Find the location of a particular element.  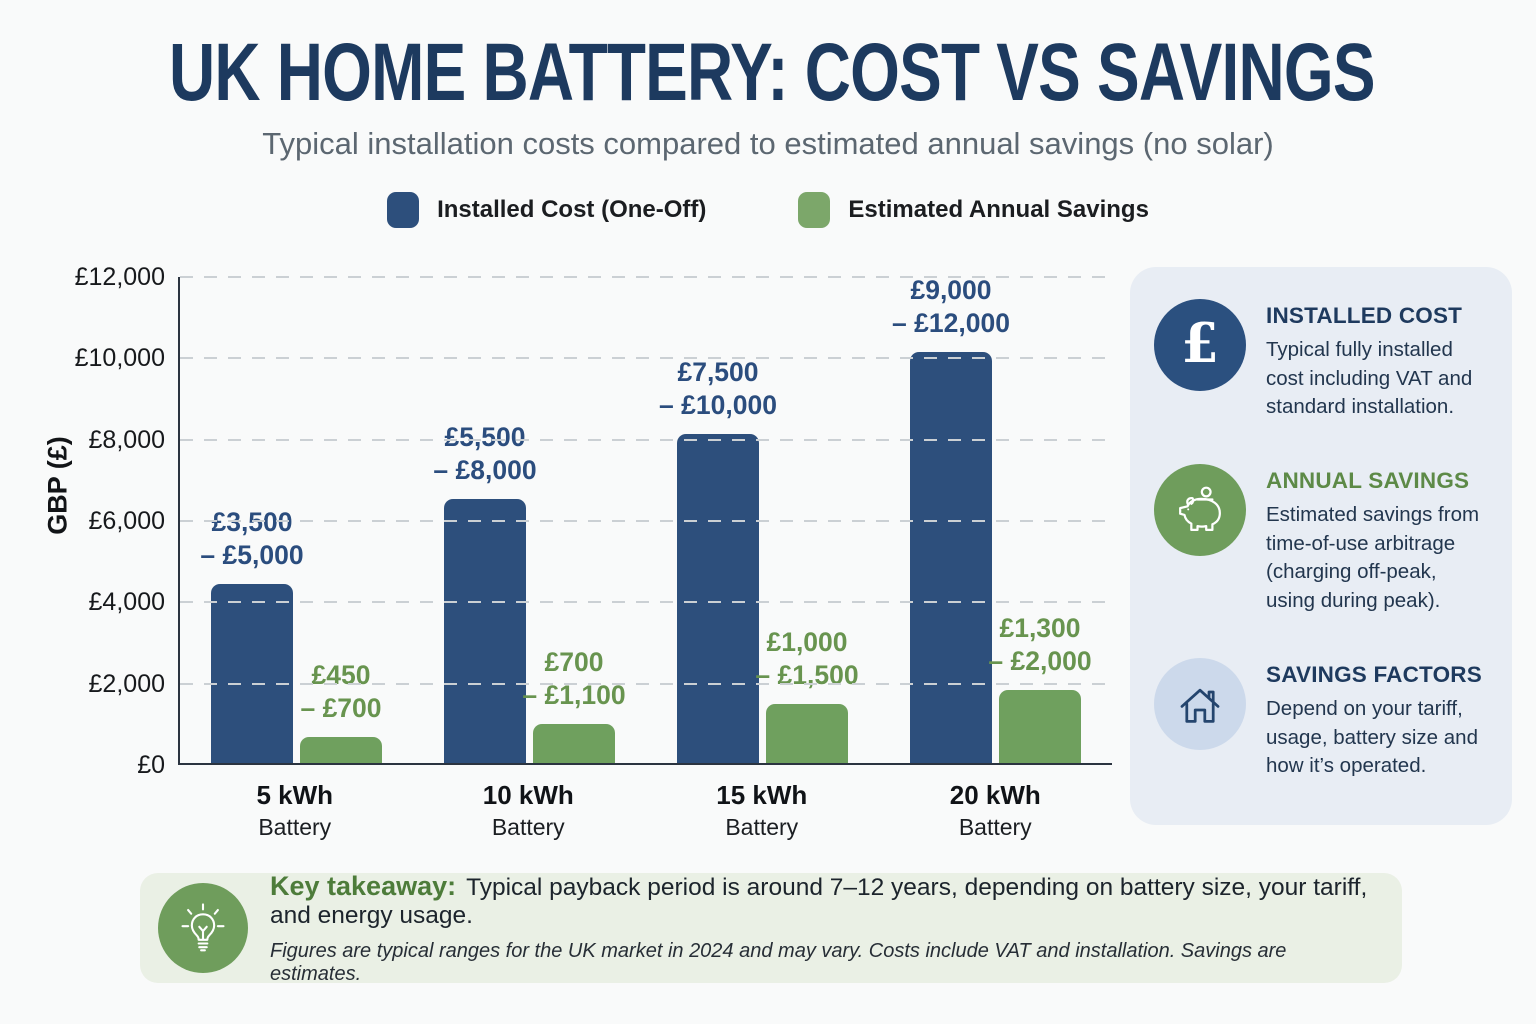

bar-column: £700 – £1,100 is located at coordinates (574, 520).